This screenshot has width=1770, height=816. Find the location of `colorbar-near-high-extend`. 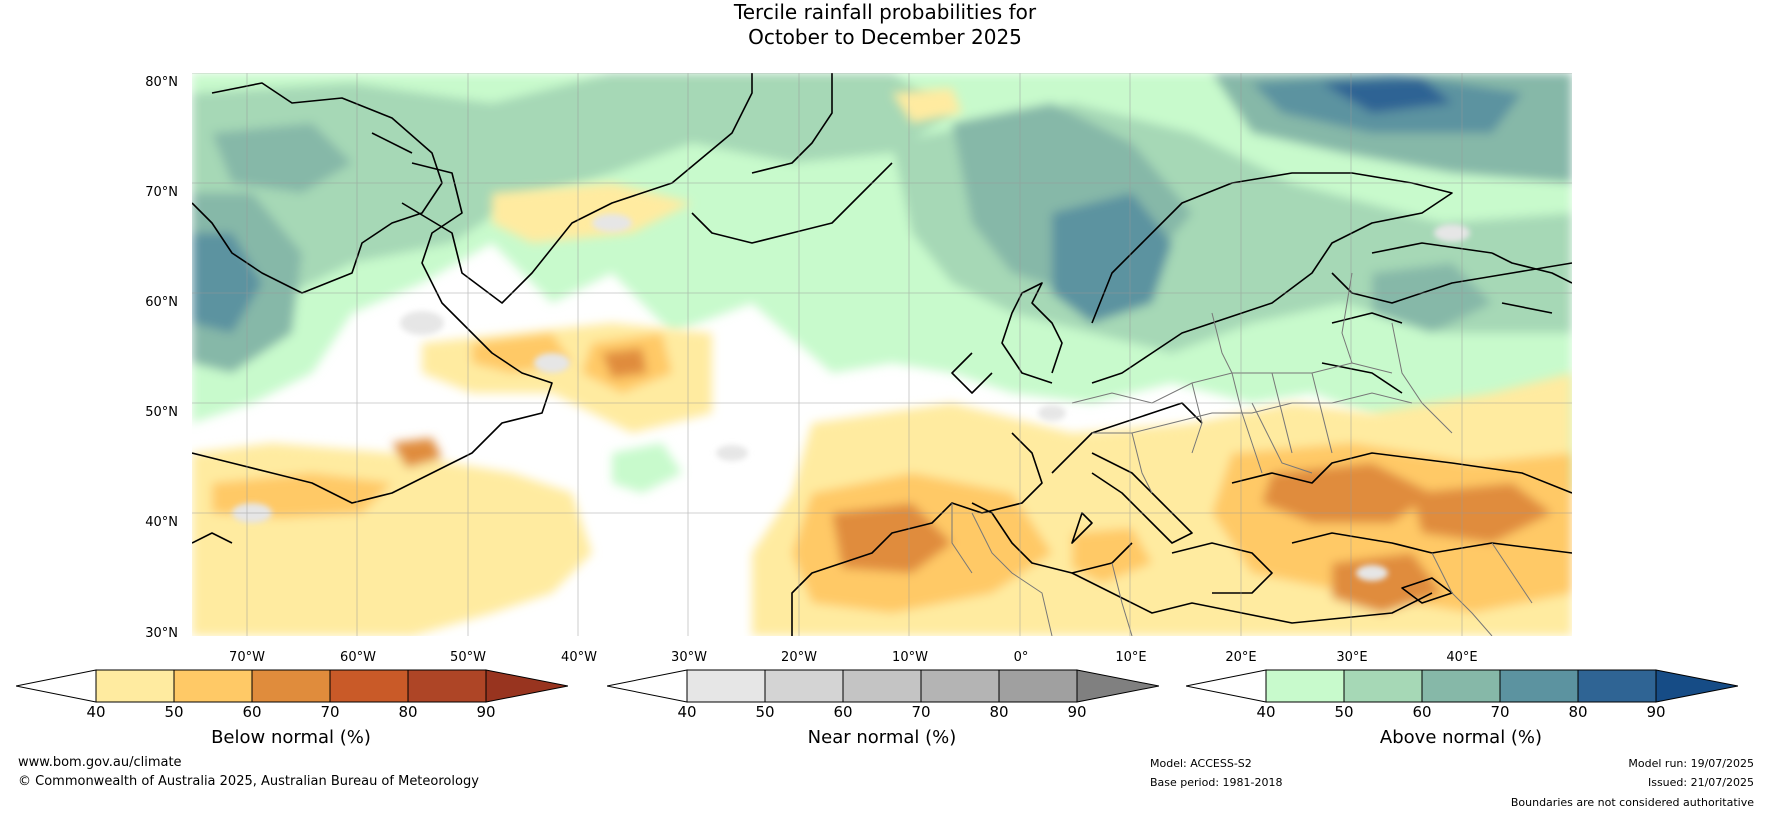

colorbar-near-high-extend is located at coordinates (1117, 686).